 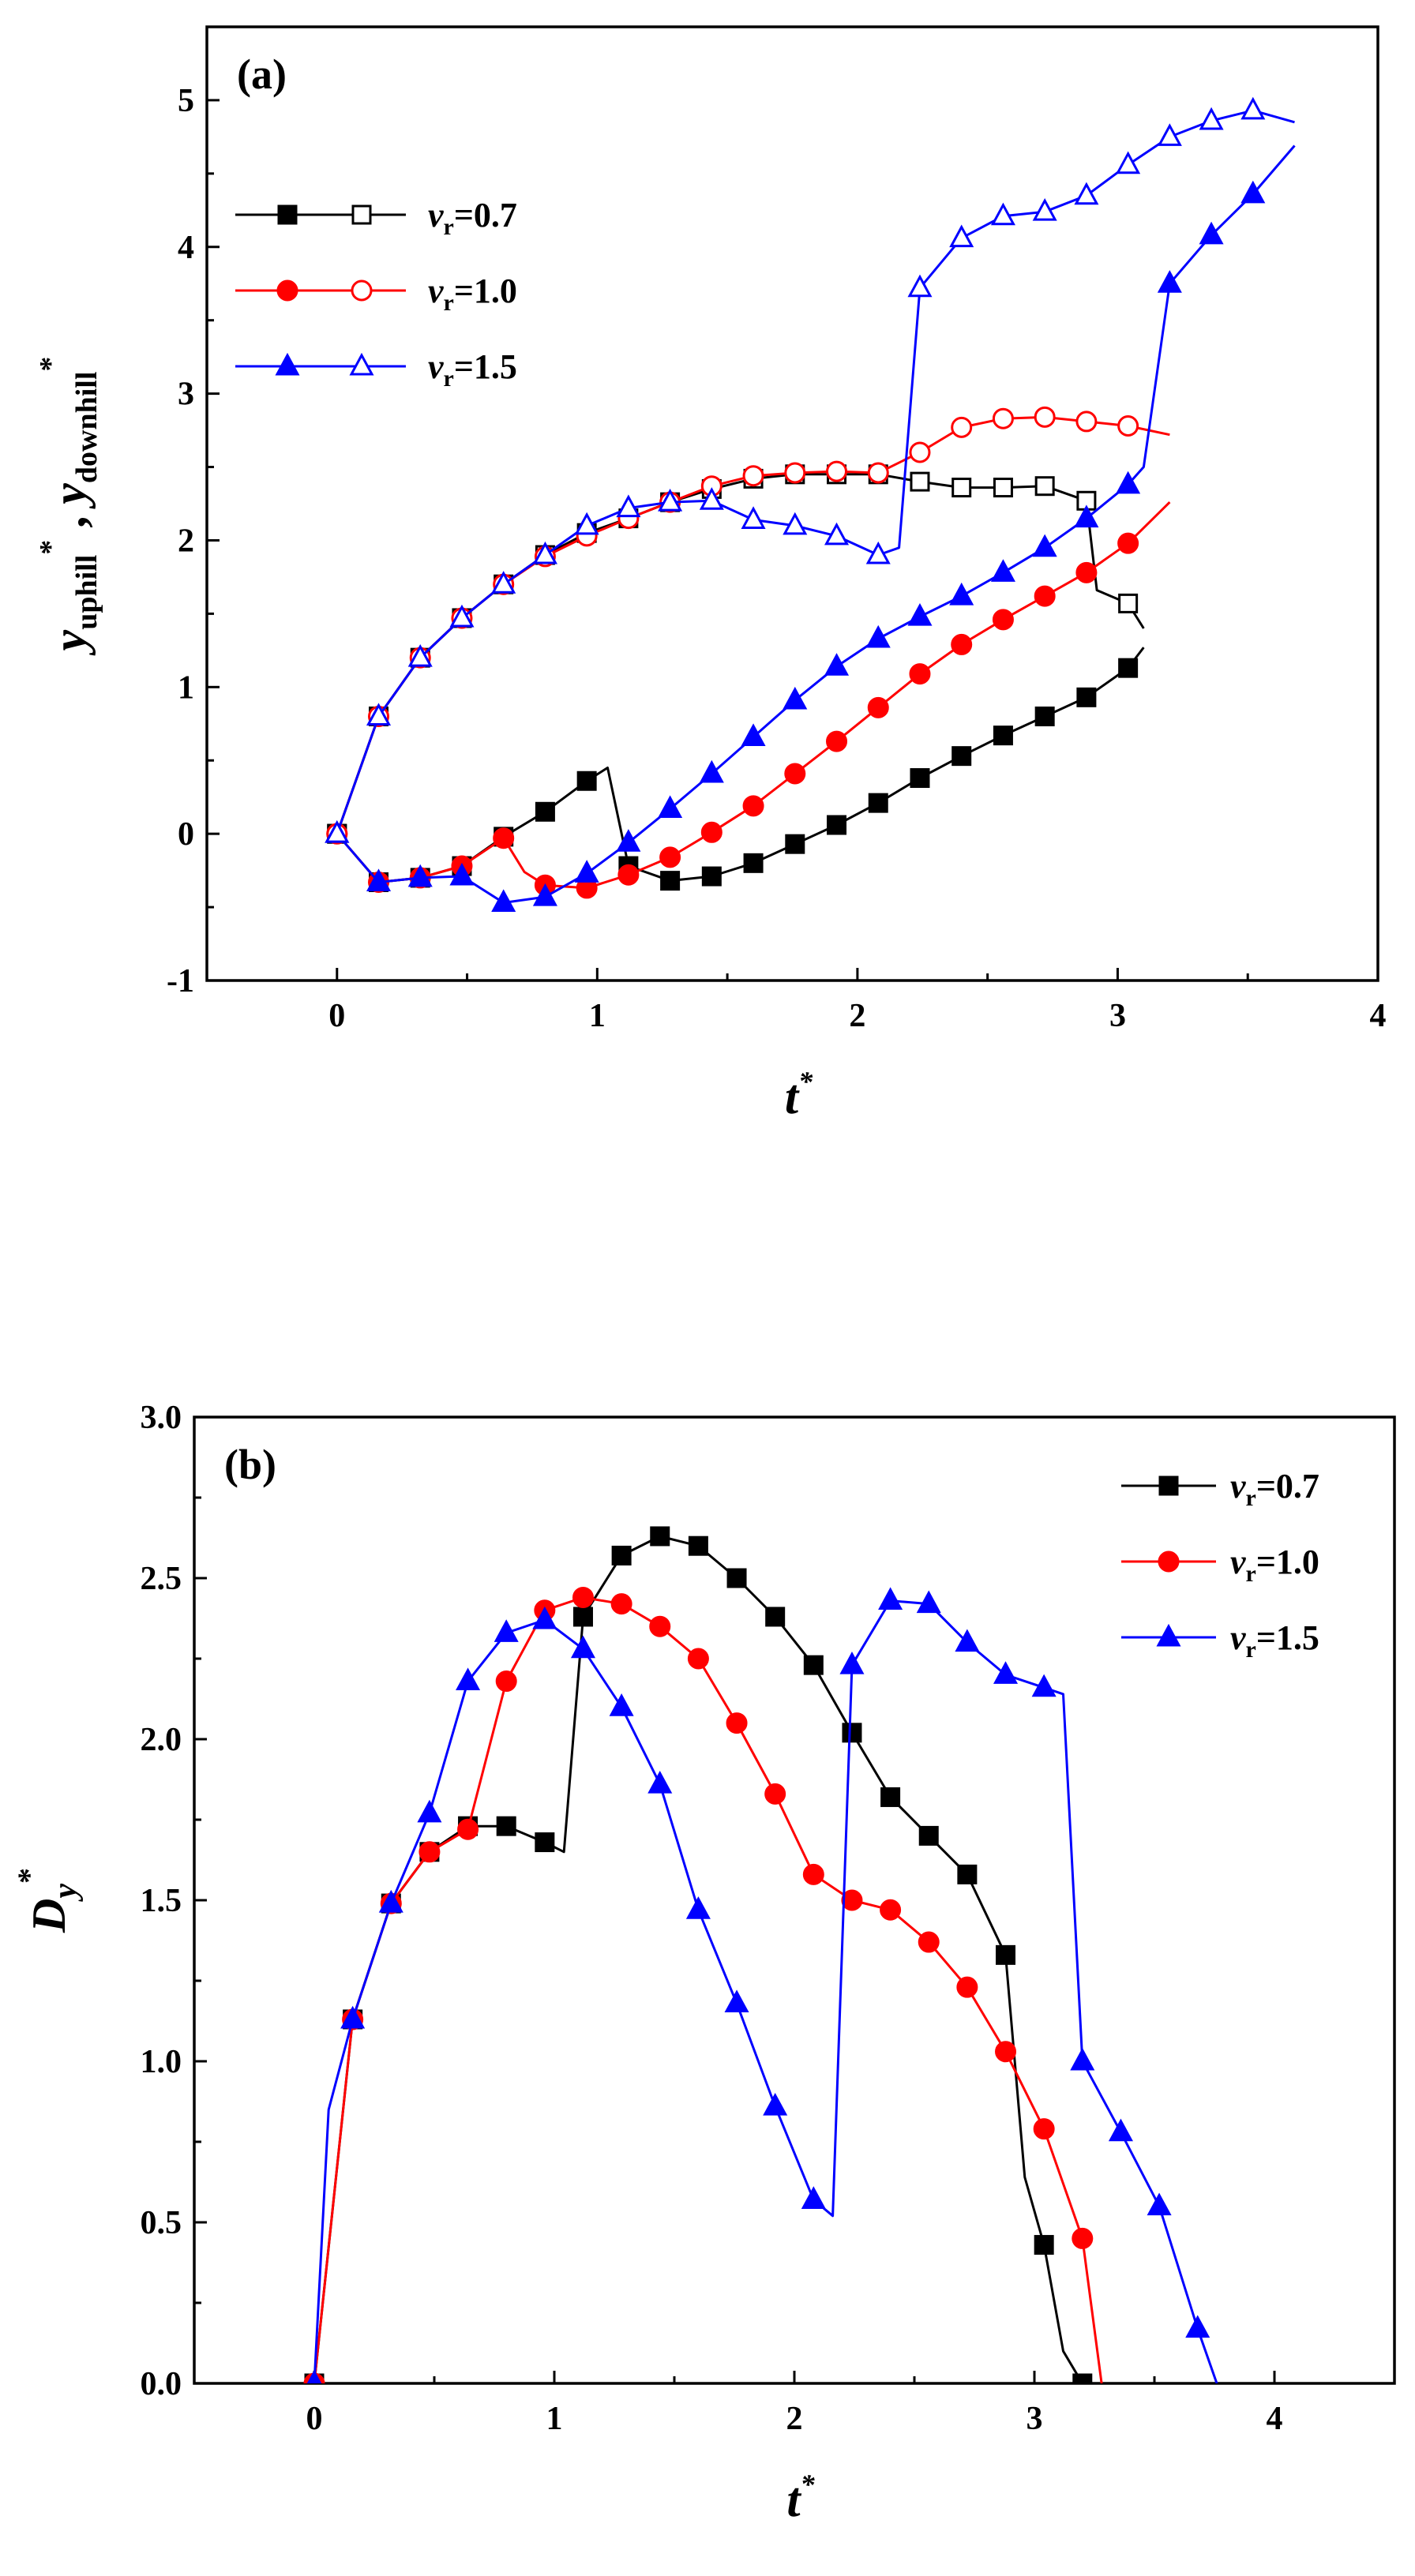 What do you see at coordinates (485, 366) in the screenshot?
I see `legend-label-value: =1.5` at bounding box center [485, 366].